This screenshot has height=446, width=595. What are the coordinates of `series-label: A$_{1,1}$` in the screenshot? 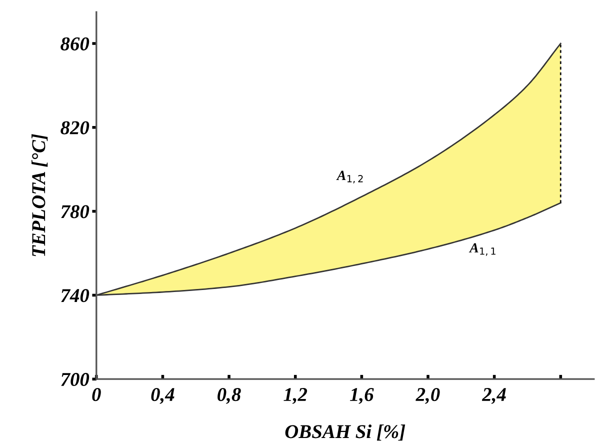 It's located at (482, 249).